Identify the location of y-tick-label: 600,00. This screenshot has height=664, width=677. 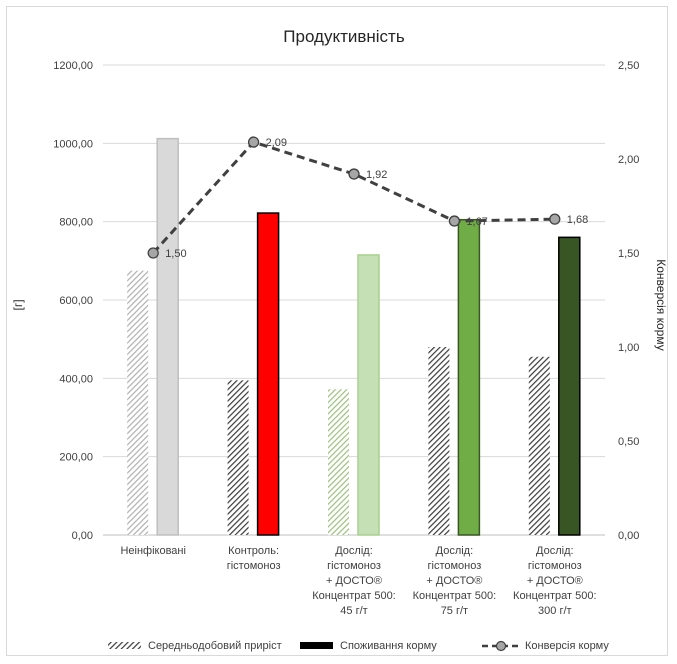
(76, 301).